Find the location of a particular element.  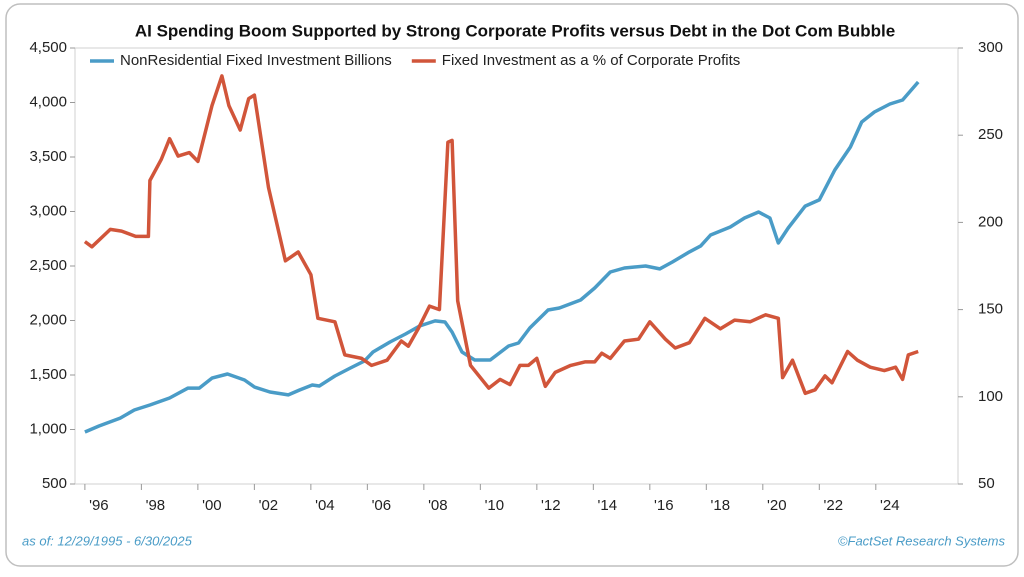

y-tick-label: 2,500 is located at coordinates (48, 265).